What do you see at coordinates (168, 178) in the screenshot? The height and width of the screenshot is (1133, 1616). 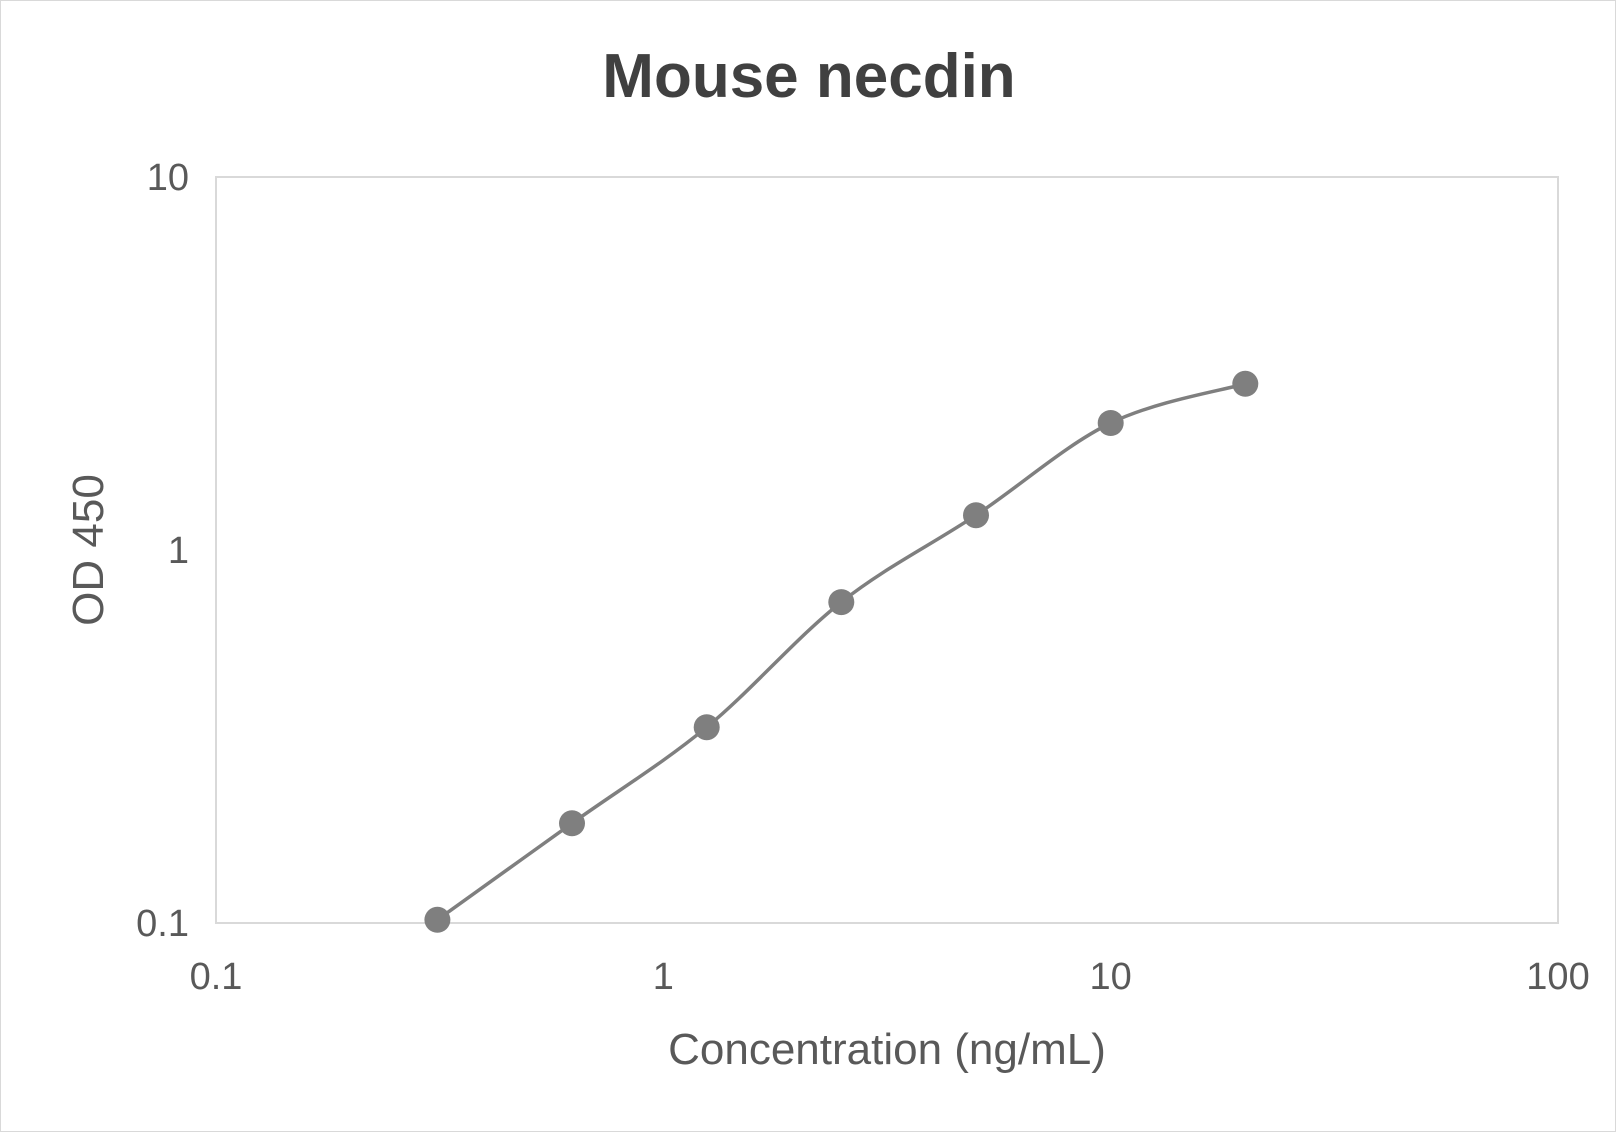 I see `y-tick-label: 10` at bounding box center [168, 178].